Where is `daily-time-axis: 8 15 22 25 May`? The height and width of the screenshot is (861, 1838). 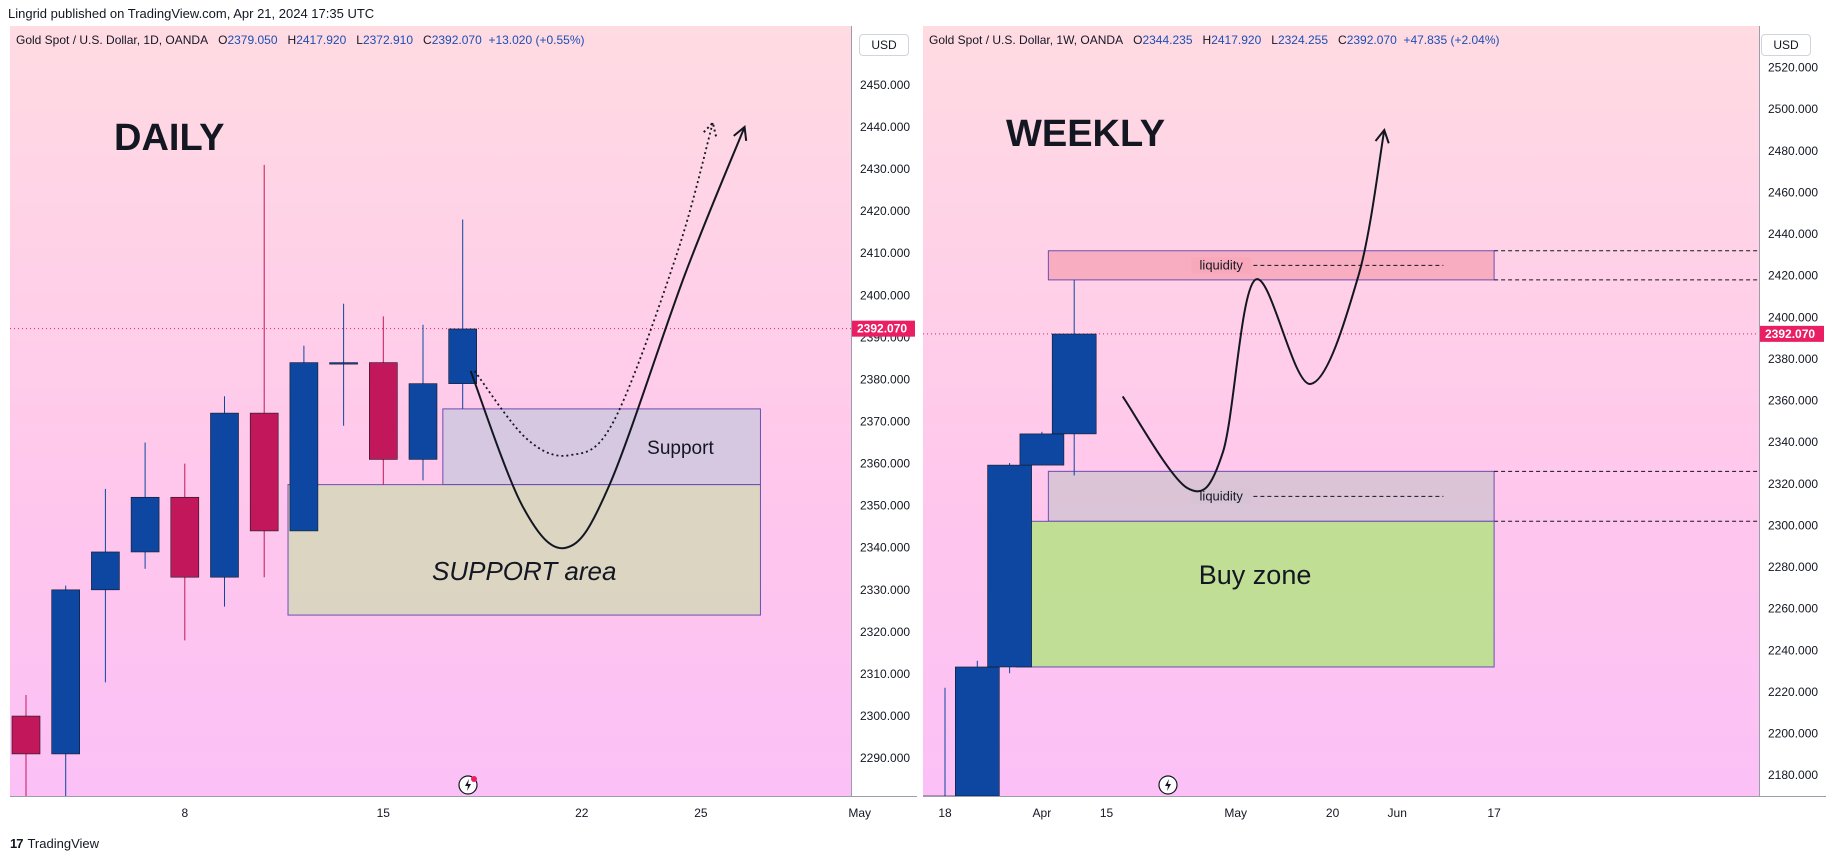
daily-time-axis: 8 15 22 25 May is located at coordinates (463, 811).